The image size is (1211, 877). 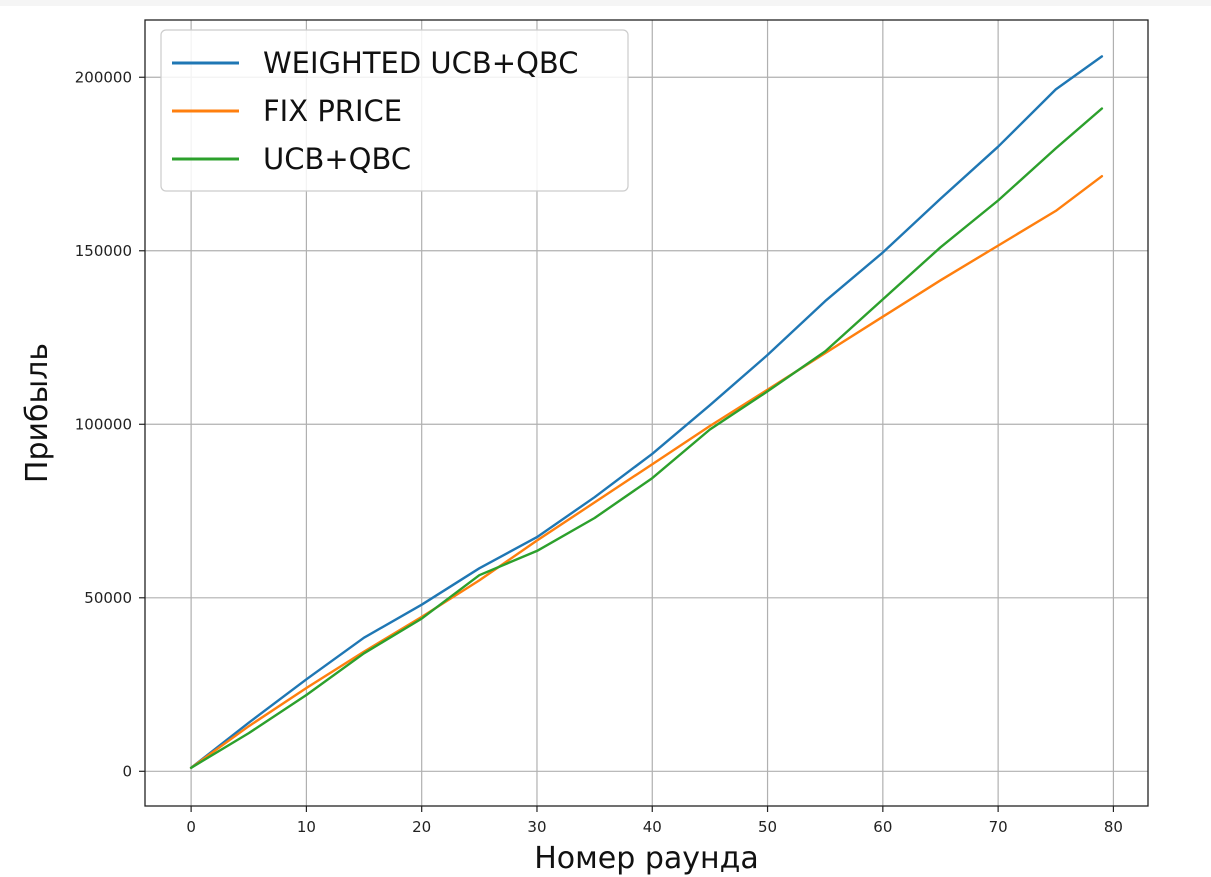 I want to click on y-tick-label: 0, so click(x=127, y=771).